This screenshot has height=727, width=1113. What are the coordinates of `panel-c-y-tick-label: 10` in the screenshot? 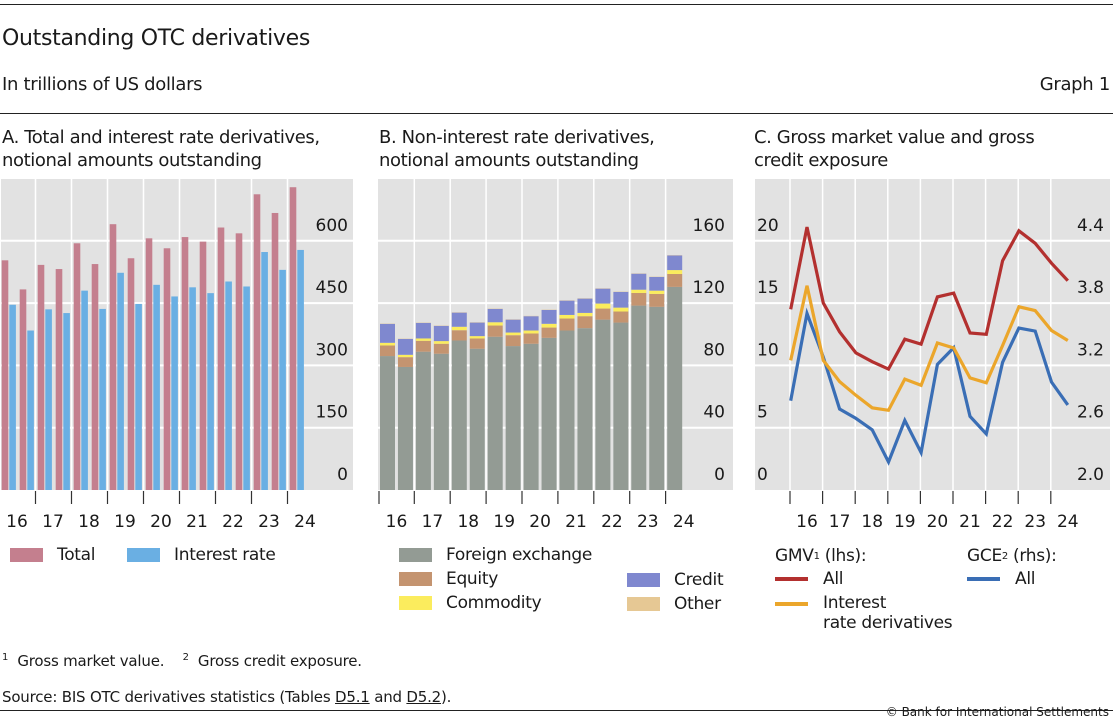 It's located at (768, 350).